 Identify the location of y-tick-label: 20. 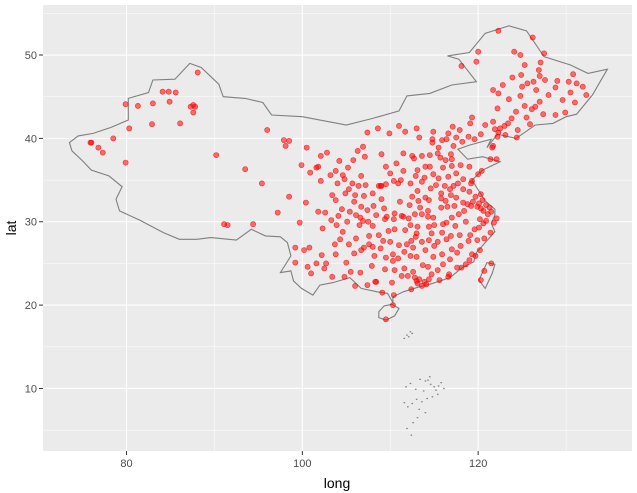
(31, 306).